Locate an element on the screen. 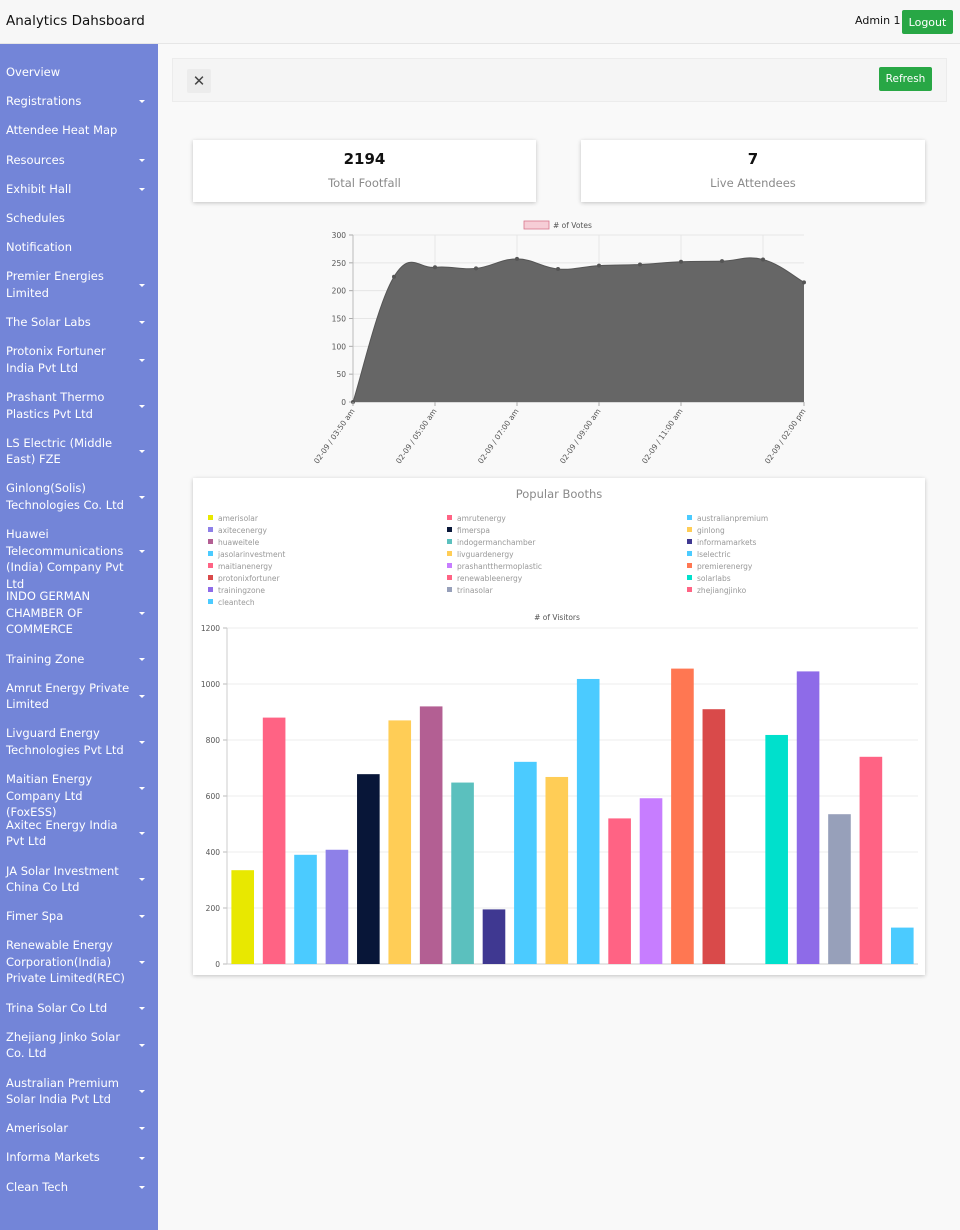  bar-premierenergy is located at coordinates (682, 816).